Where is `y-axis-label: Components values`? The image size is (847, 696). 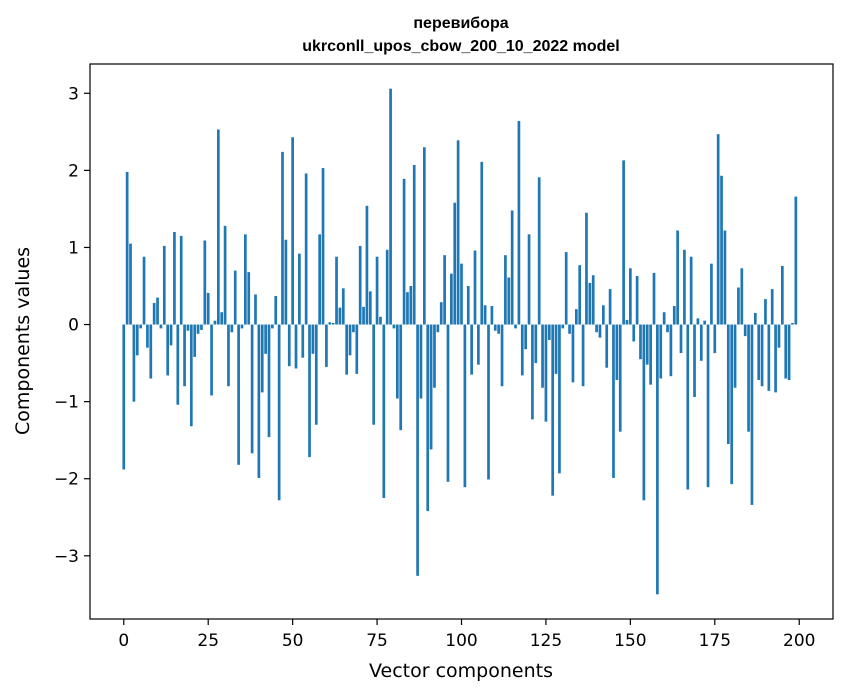 y-axis-label: Components values is located at coordinates (23, 341).